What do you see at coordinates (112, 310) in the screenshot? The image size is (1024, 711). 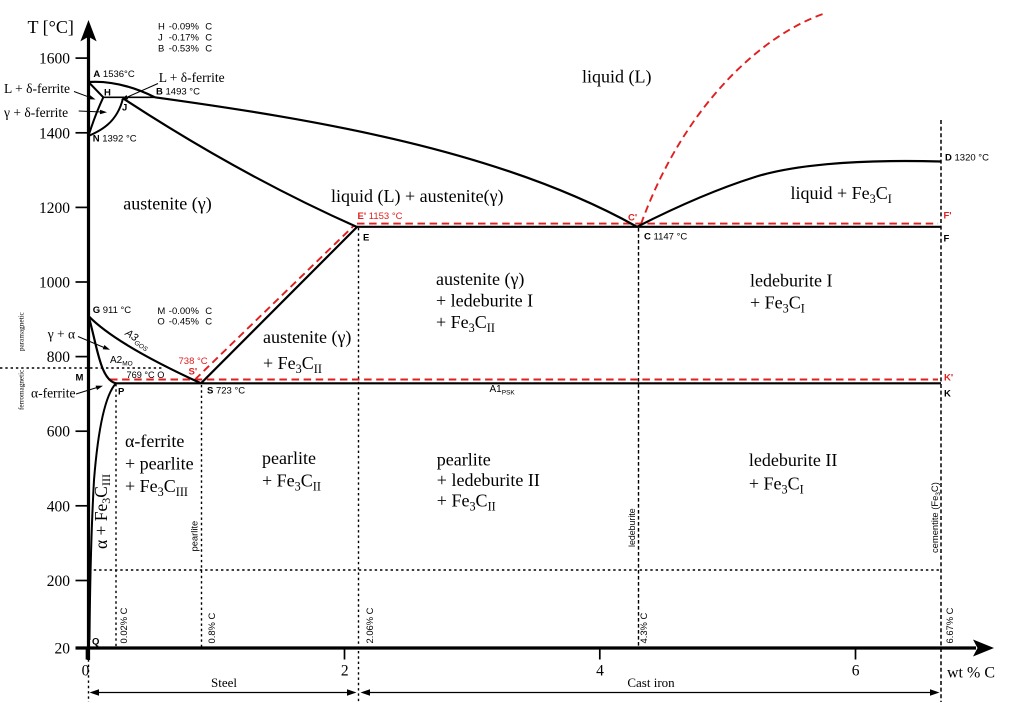 I see `svg-text: G 911 °C` at bounding box center [112, 310].